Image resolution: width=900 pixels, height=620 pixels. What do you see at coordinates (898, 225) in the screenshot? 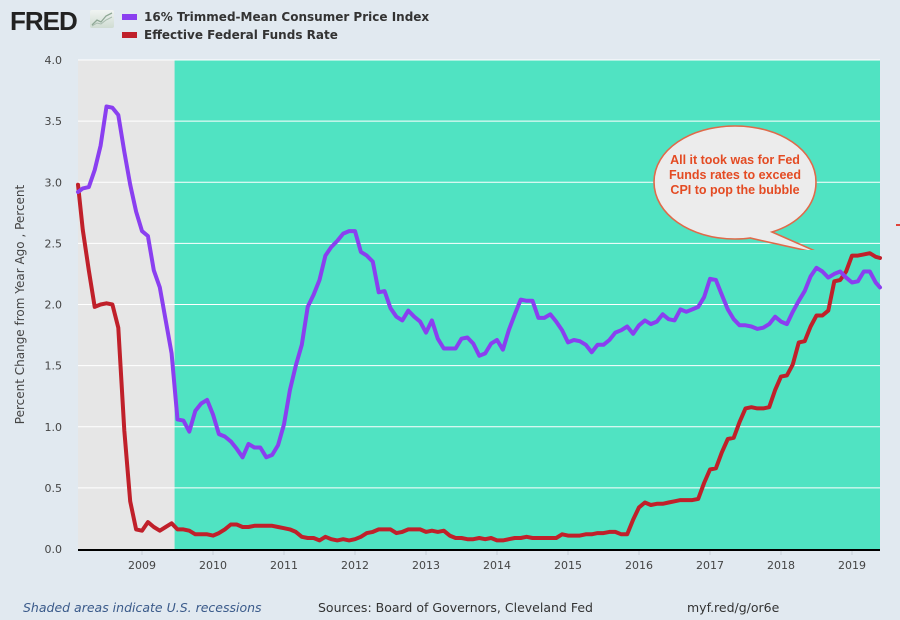
I see `annotation-marker` at bounding box center [898, 225].